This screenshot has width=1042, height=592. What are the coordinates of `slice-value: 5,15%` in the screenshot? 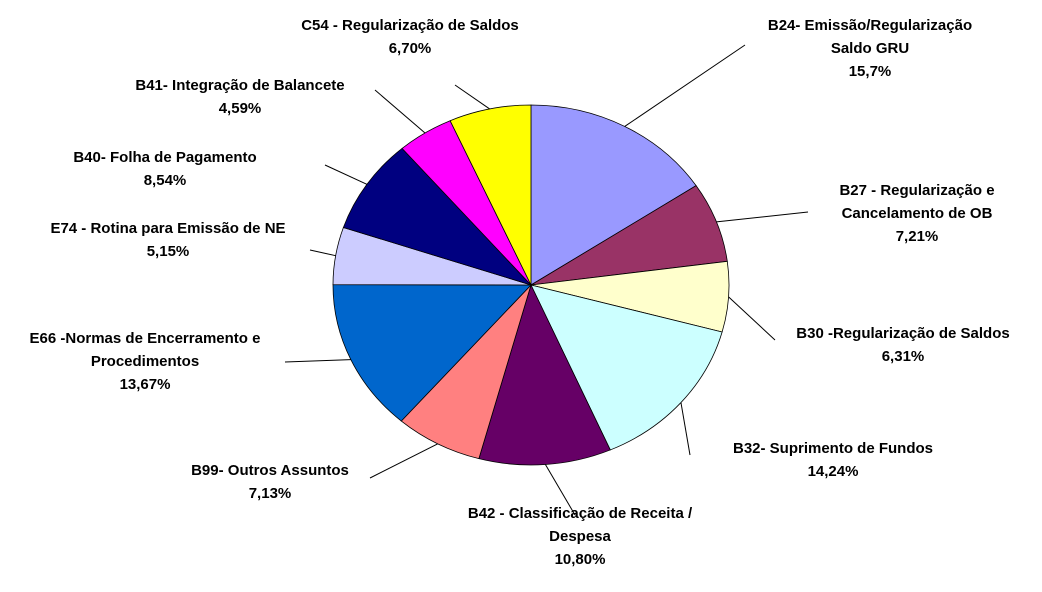 It's located at (168, 251).